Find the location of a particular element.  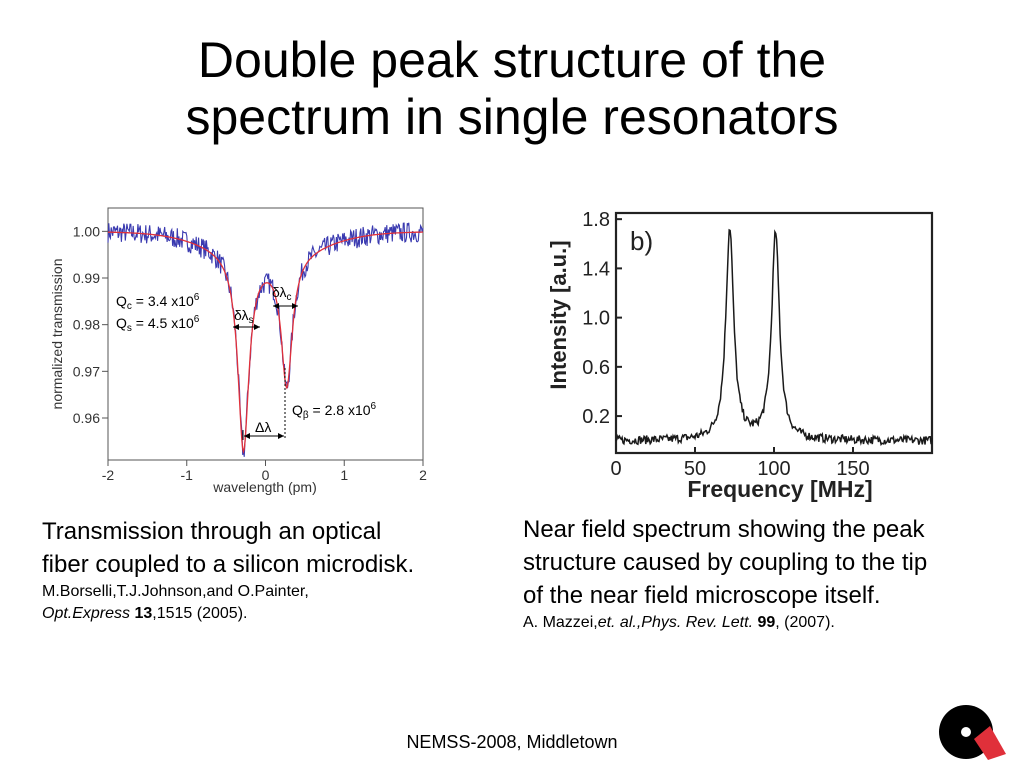

right-caption-line-3: of the near field microscope itself. is located at coordinates (702, 595).